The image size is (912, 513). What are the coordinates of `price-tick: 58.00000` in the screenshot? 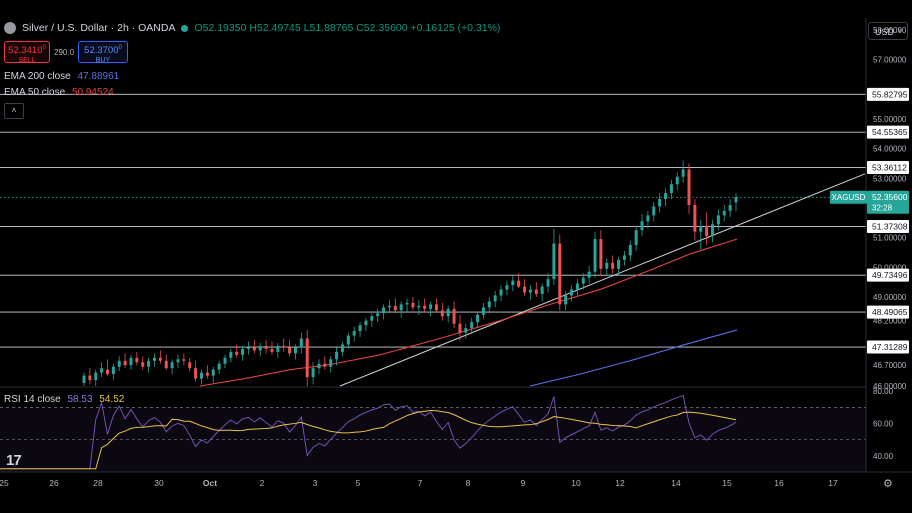 It's located at (890, 30).